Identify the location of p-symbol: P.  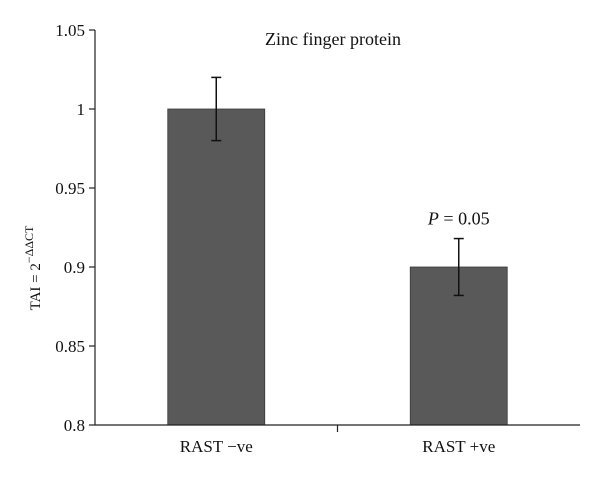
(433, 219).